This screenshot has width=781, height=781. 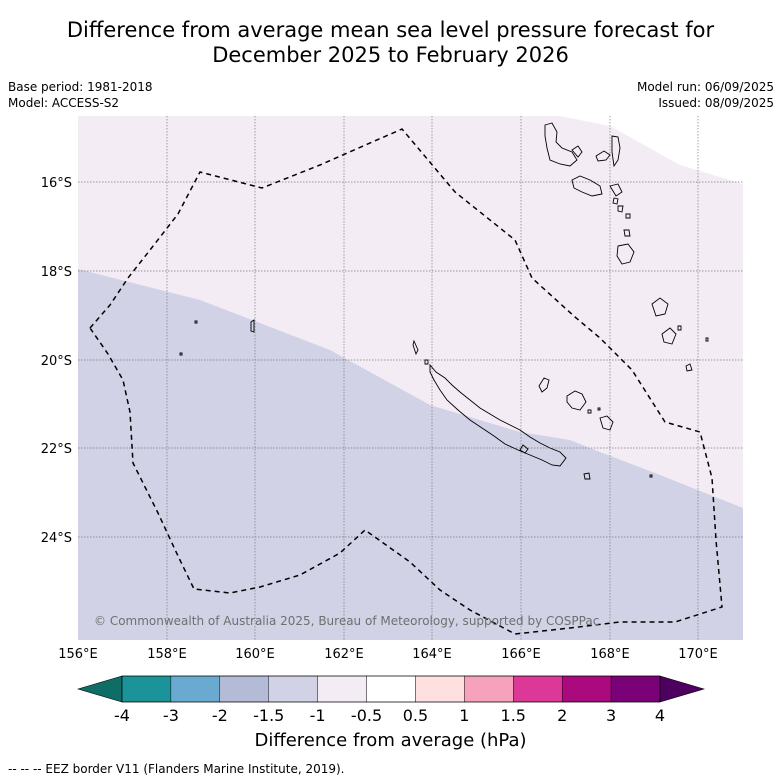 What do you see at coordinates (625, 254) in the screenshot?
I see `island-efate` at bounding box center [625, 254].